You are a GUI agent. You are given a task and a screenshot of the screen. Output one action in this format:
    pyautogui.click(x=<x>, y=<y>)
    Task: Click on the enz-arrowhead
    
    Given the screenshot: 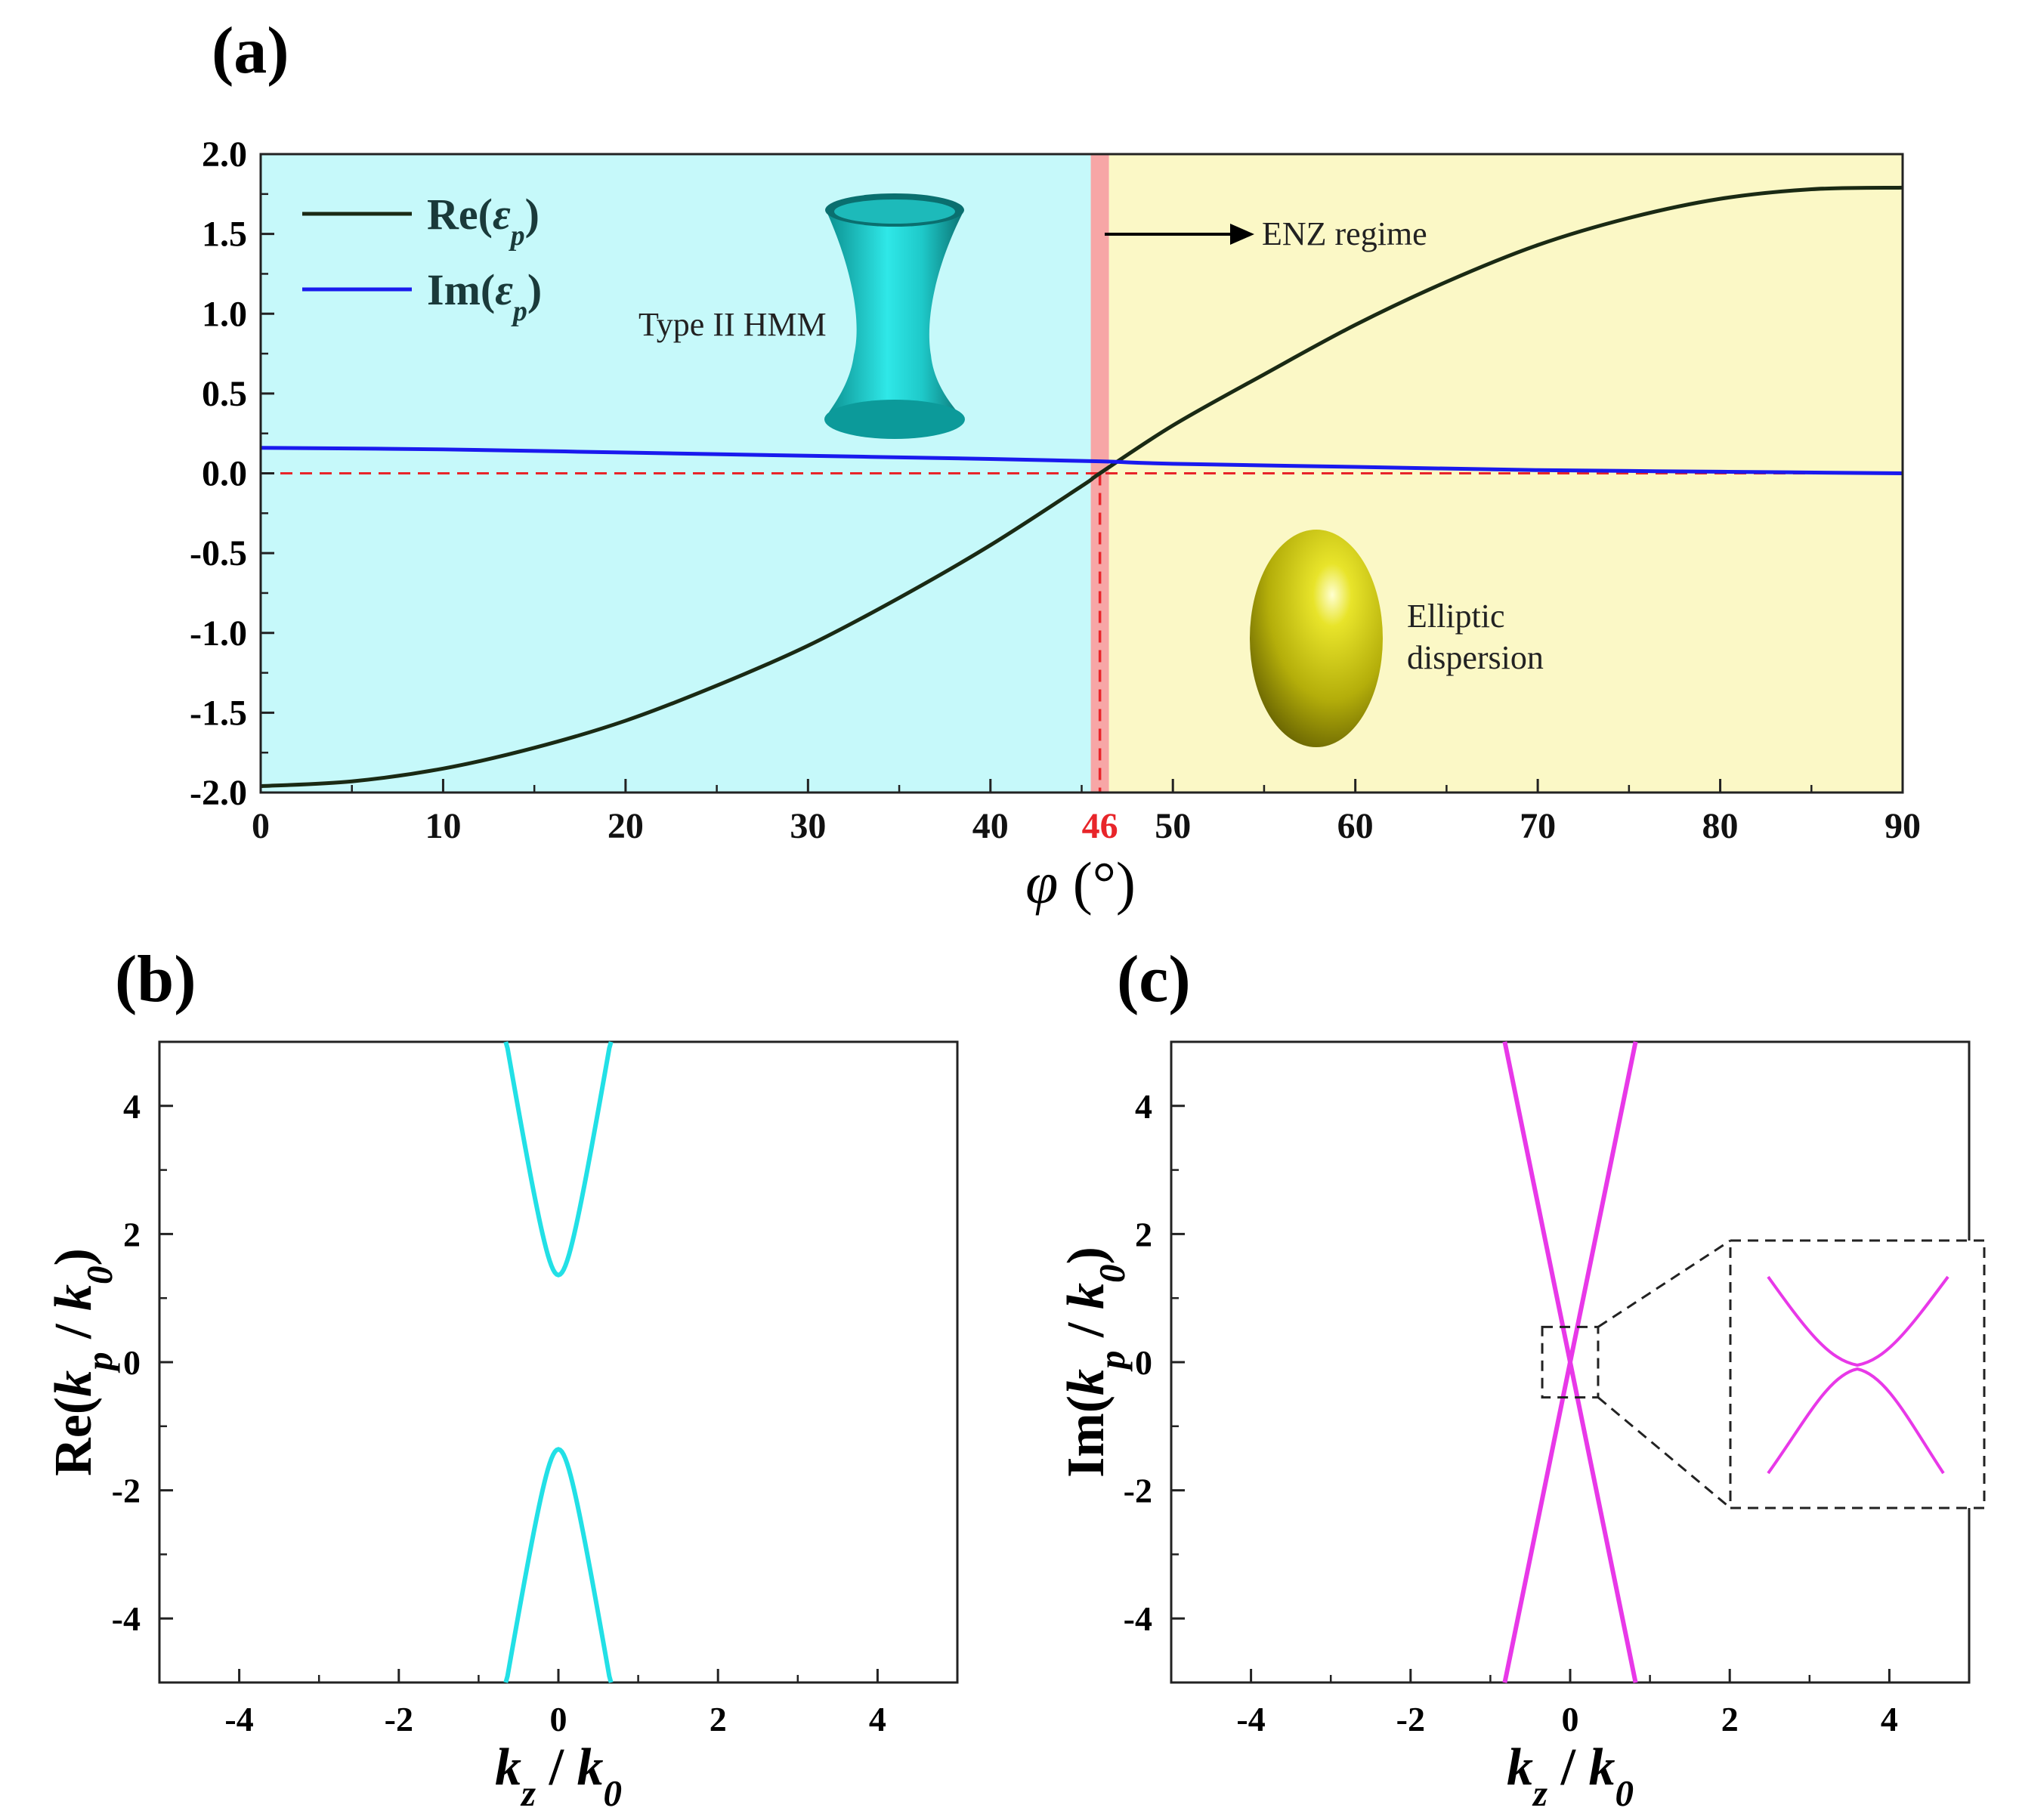 What is the action you would take?
    pyautogui.click(x=1242, y=234)
    